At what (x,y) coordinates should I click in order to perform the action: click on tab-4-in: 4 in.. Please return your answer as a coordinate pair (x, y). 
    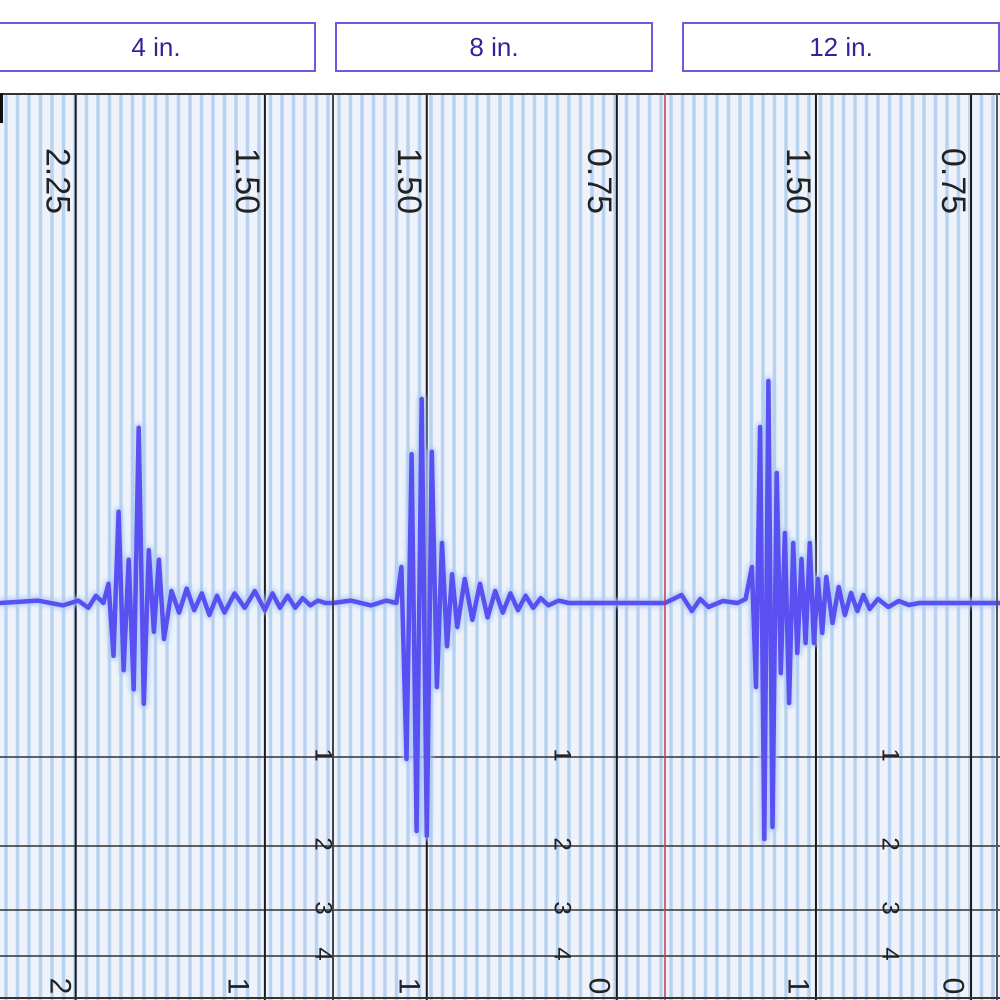
    Looking at the image, I should click on (158, 47).